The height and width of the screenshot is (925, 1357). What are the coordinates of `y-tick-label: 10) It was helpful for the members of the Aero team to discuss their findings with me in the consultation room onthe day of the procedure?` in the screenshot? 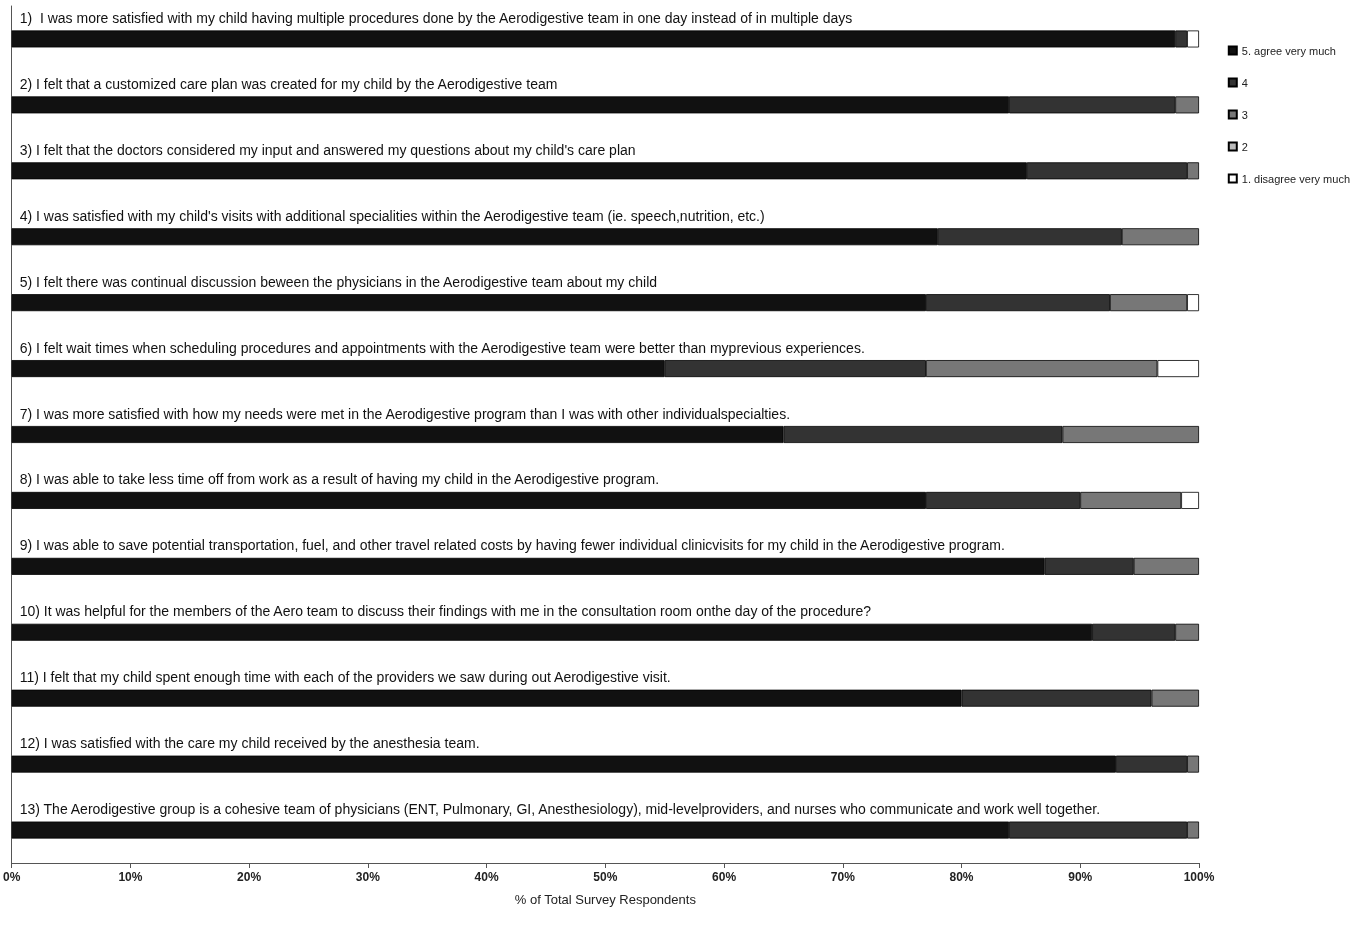 It's located at (445, 611).